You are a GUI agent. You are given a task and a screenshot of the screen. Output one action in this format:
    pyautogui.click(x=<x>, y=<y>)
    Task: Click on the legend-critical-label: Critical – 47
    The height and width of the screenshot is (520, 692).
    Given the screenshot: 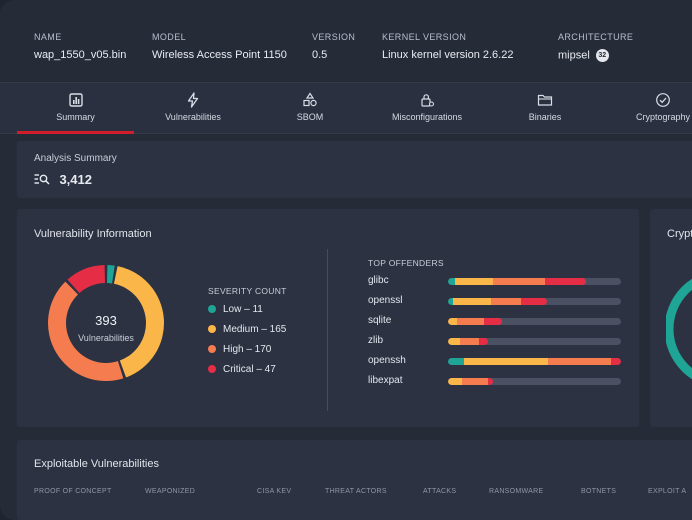 What is the action you would take?
    pyautogui.click(x=249, y=369)
    